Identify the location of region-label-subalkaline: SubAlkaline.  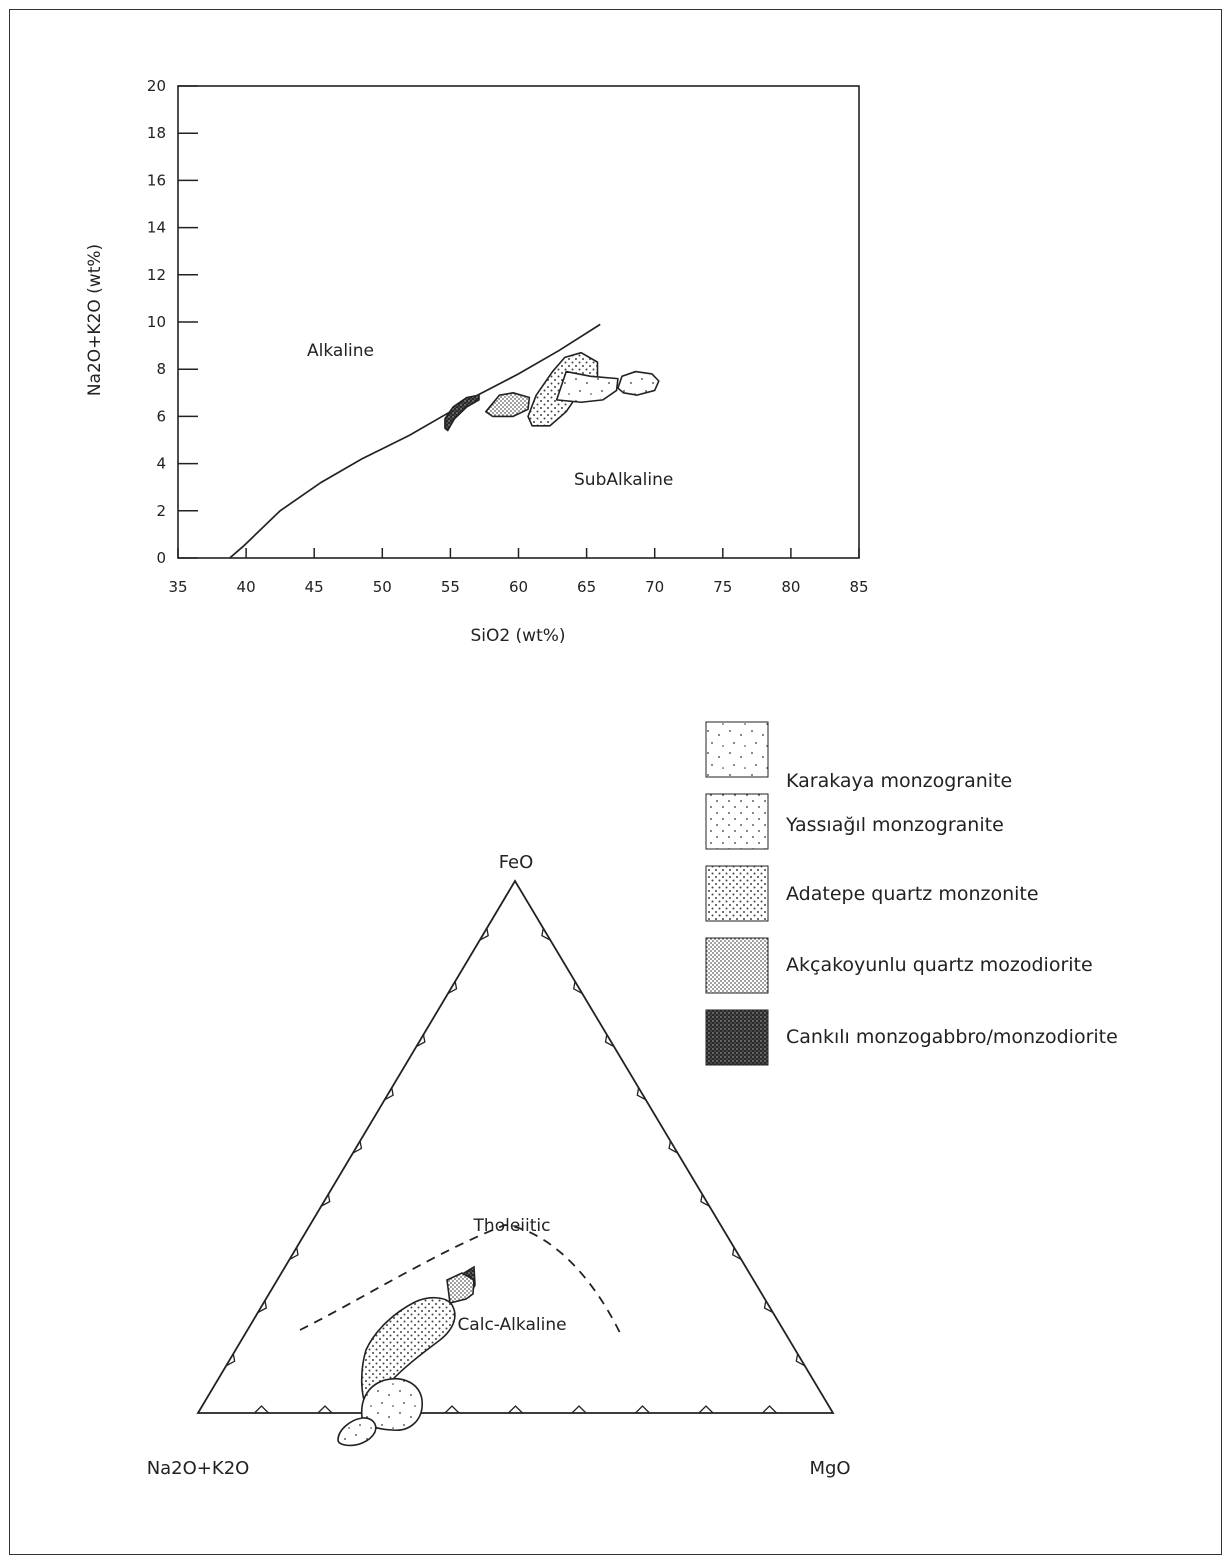
(623, 480).